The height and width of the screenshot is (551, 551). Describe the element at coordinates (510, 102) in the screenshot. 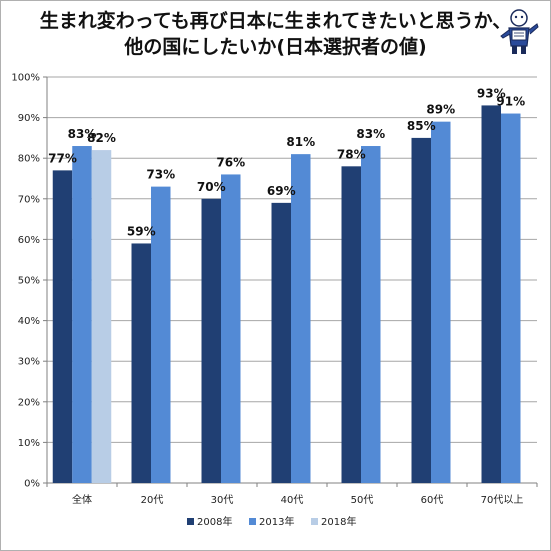

I see `data-label: 91%` at that location.